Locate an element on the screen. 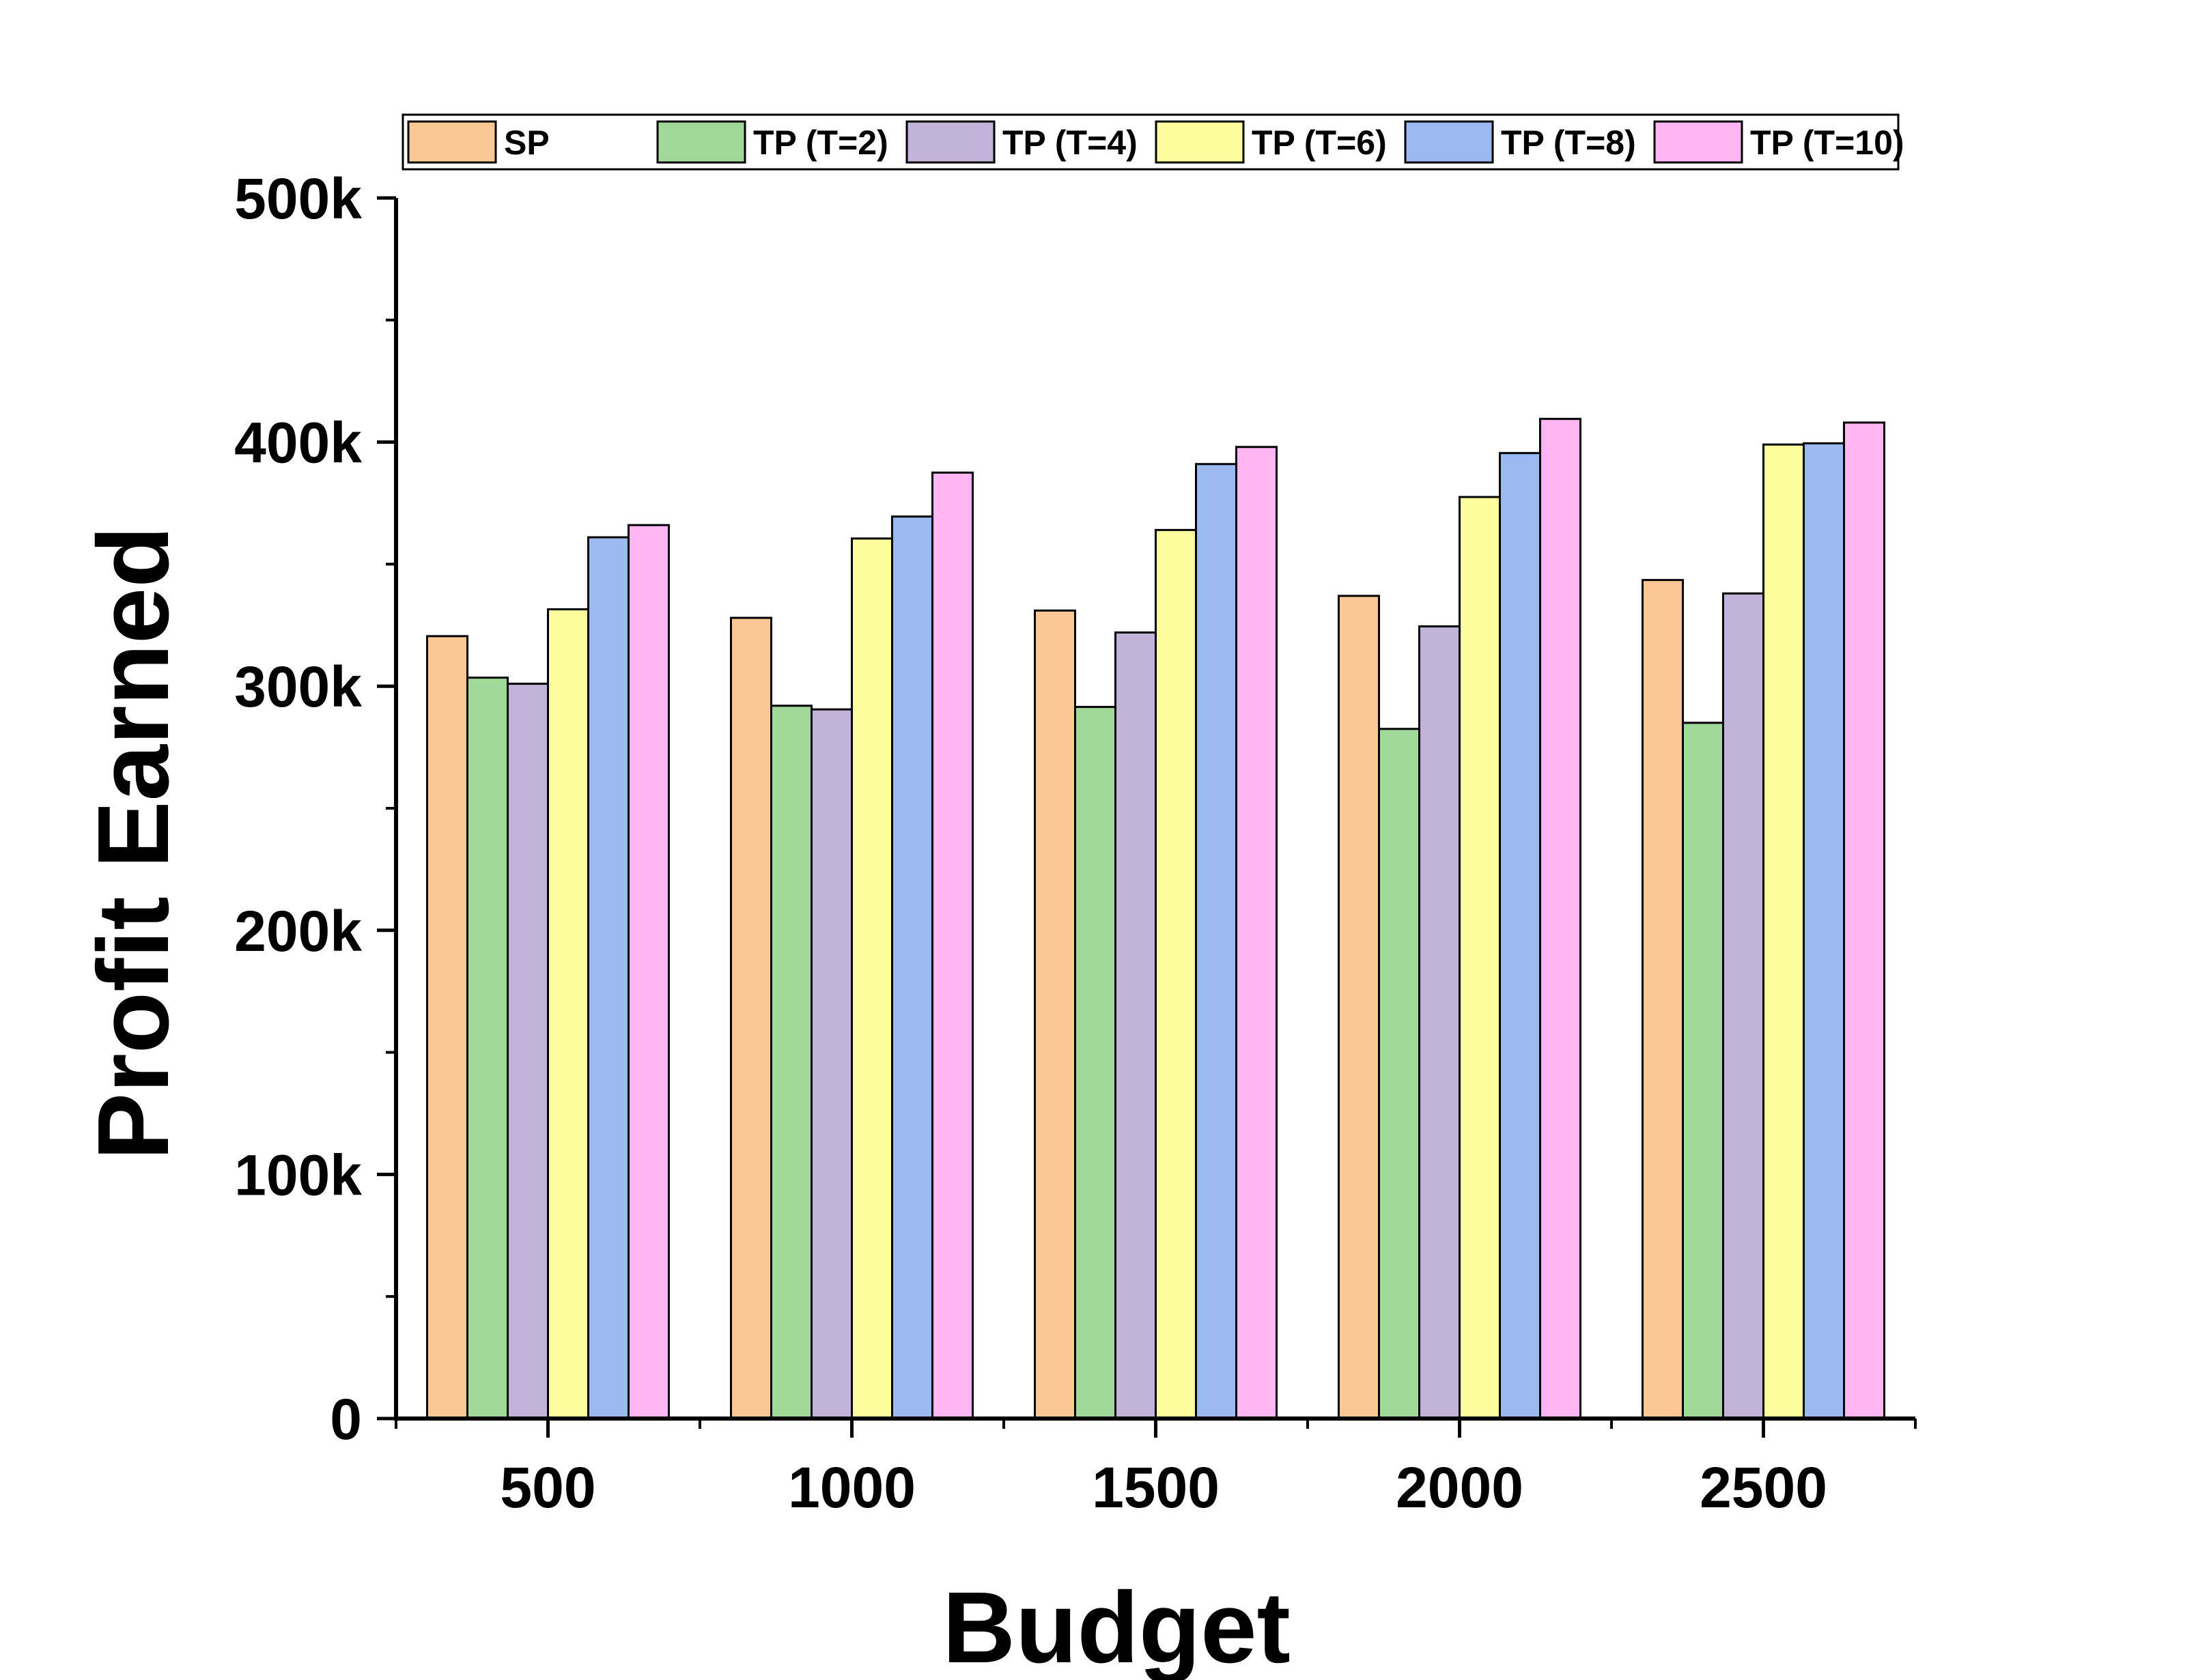  y-tick-label: 0 is located at coordinates (346, 1419).